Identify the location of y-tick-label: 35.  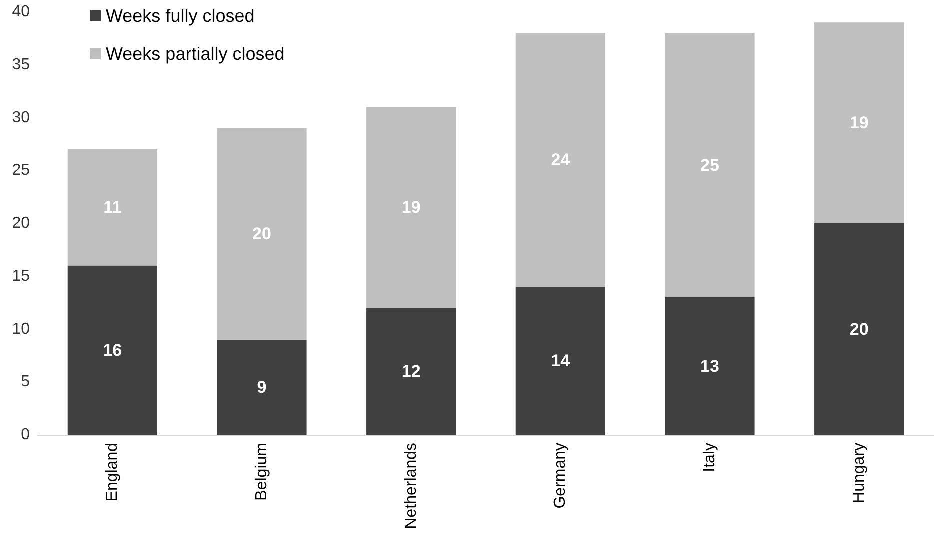
(21, 65).